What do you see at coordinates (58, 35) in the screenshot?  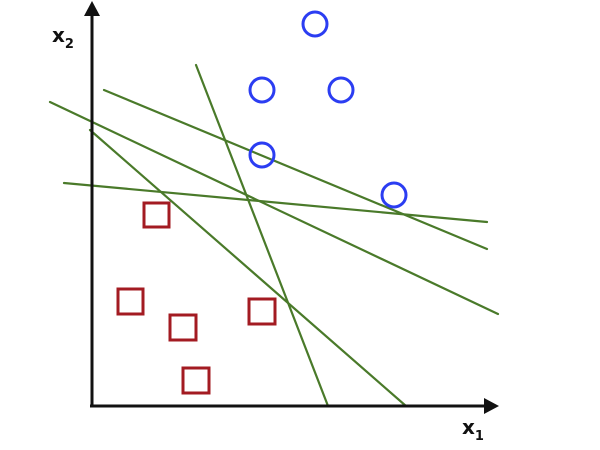 I see `y-axis-label-main: x` at bounding box center [58, 35].